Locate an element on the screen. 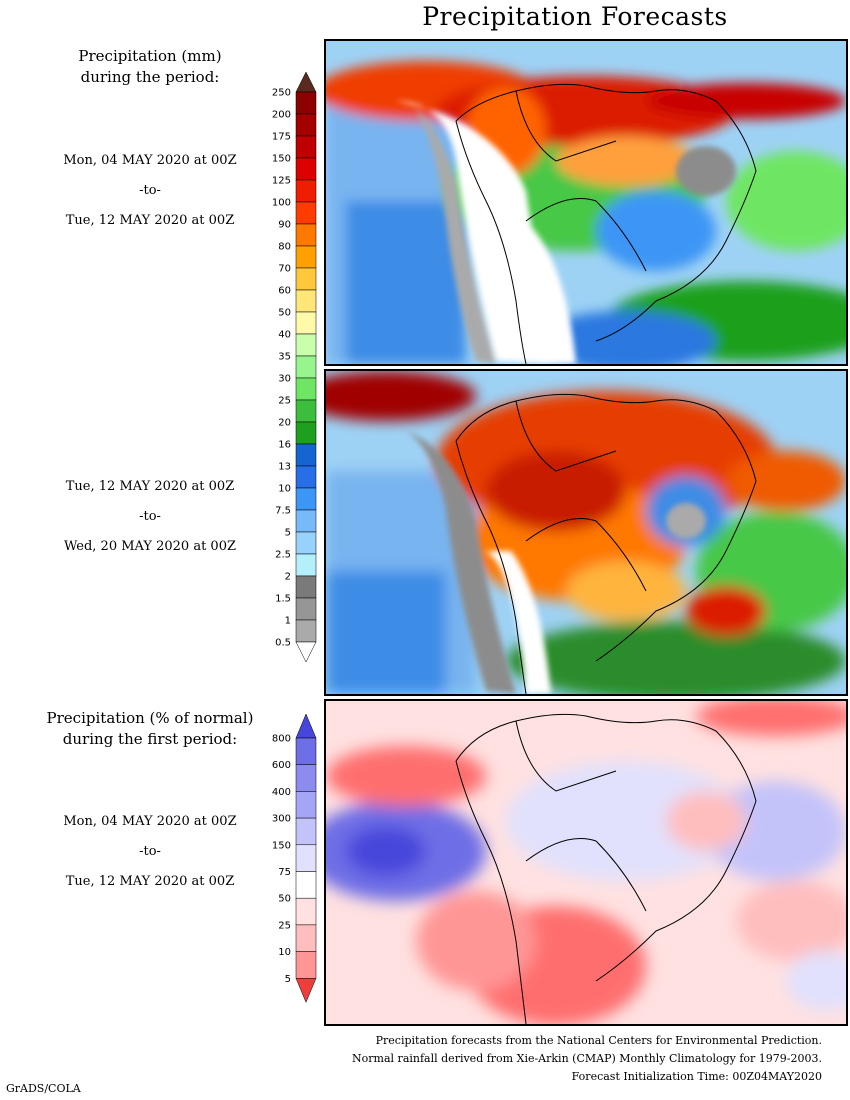 The height and width of the screenshot is (1100, 850). pct-colorbar-tick-label: 800 is located at coordinates (281, 739).